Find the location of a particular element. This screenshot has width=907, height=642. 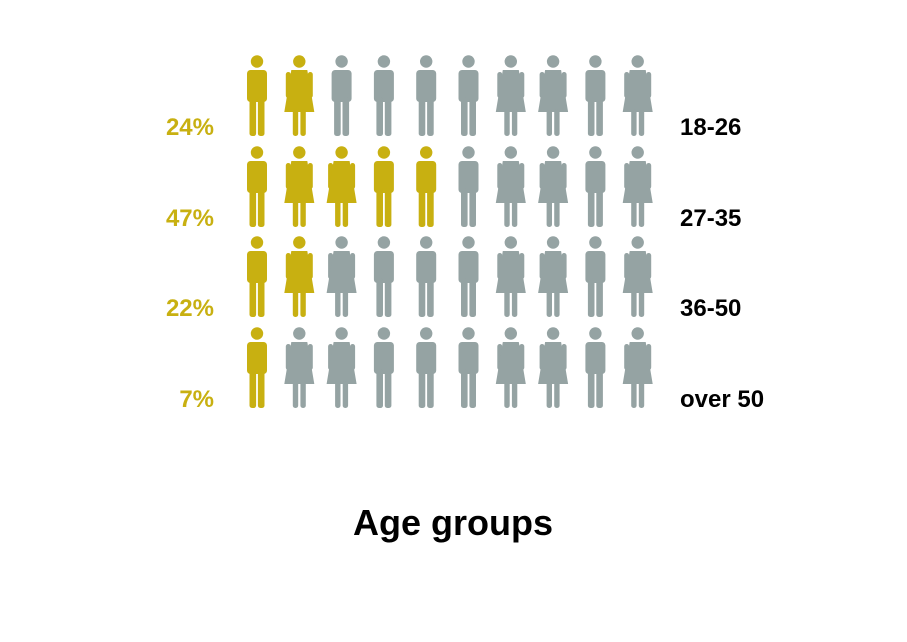

row-over-50: 7% over 50 is located at coordinates (471, 370).